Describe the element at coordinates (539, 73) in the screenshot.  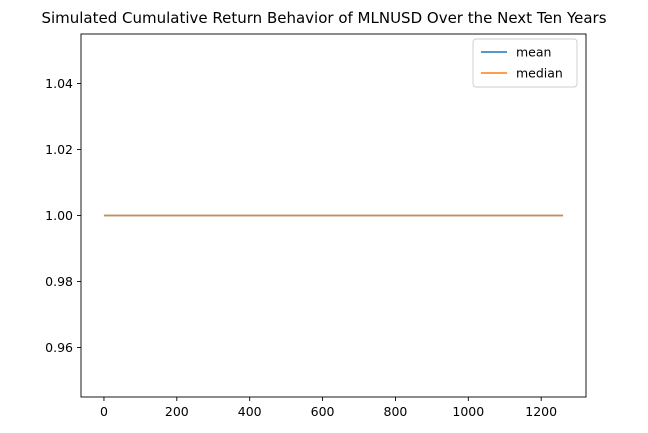
I see `legend-label-median: median` at that location.